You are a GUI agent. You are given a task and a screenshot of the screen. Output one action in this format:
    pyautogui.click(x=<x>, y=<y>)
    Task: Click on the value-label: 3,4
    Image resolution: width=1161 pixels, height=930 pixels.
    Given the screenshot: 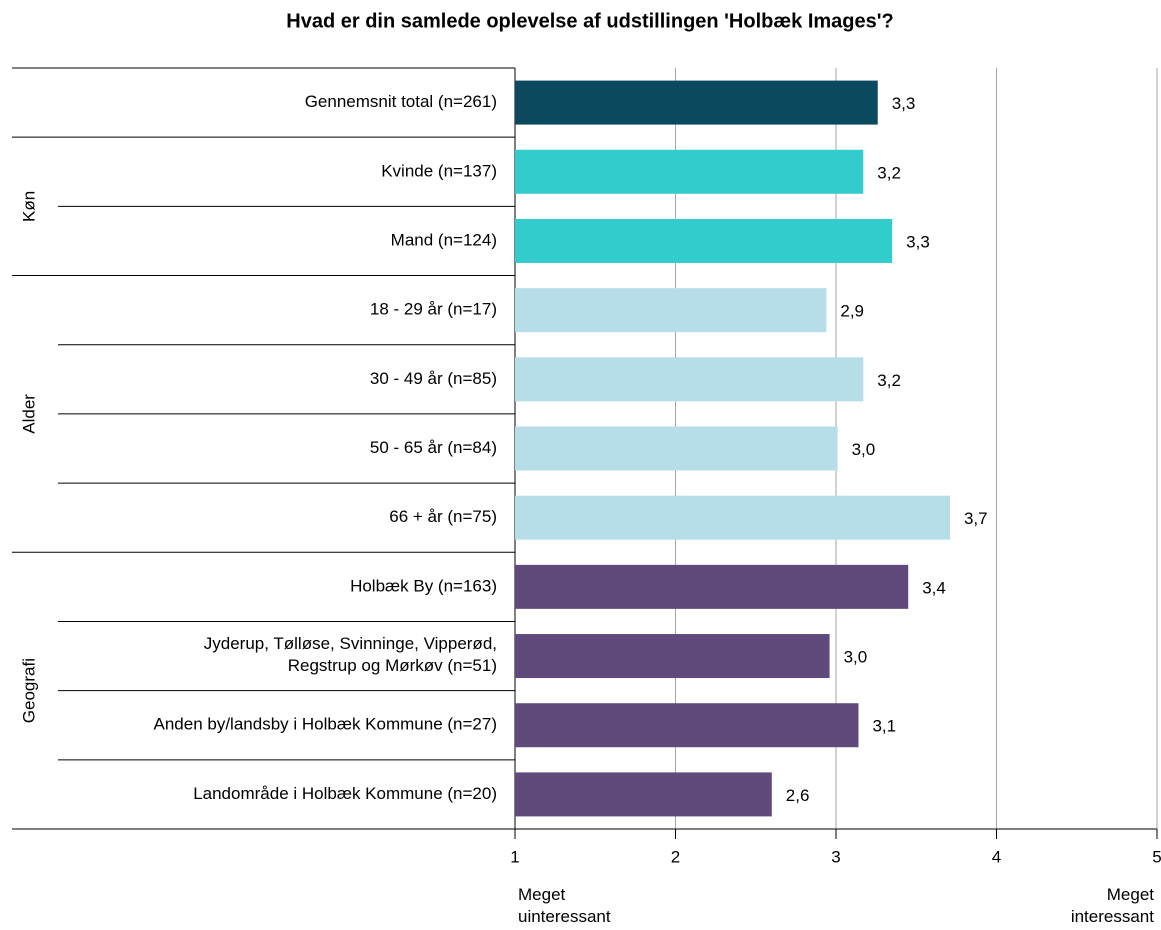 What is the action you would take?
    pyautogui.click(x=934, y=587)
    